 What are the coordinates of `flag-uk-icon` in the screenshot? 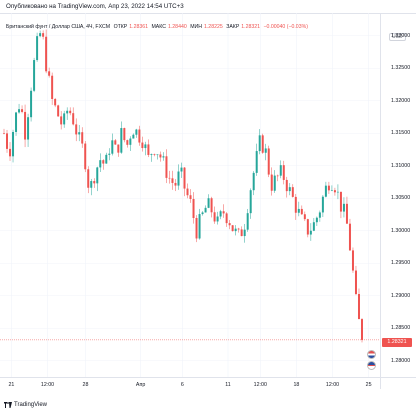 It's located at (371, 354).